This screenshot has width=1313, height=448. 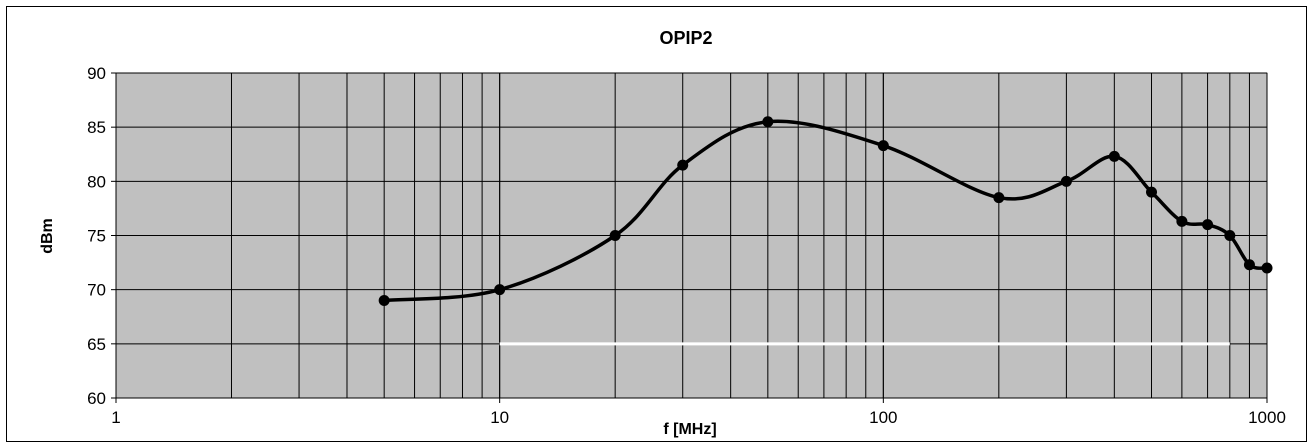 I want to click on chart-title: OPIP2, so click(x=685, y=38).